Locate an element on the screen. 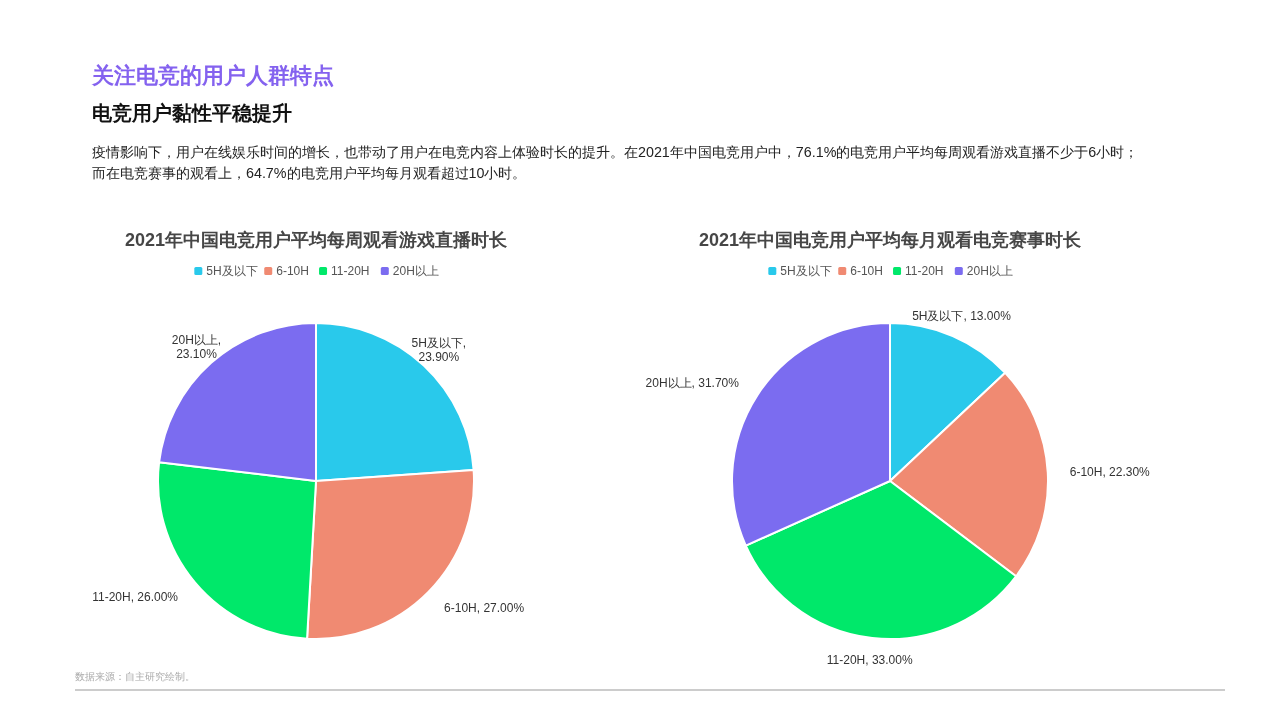 This screenshot has height=720, width=1280. data-label: 6-10H, 27.00% is located at coordinates (484, 607).